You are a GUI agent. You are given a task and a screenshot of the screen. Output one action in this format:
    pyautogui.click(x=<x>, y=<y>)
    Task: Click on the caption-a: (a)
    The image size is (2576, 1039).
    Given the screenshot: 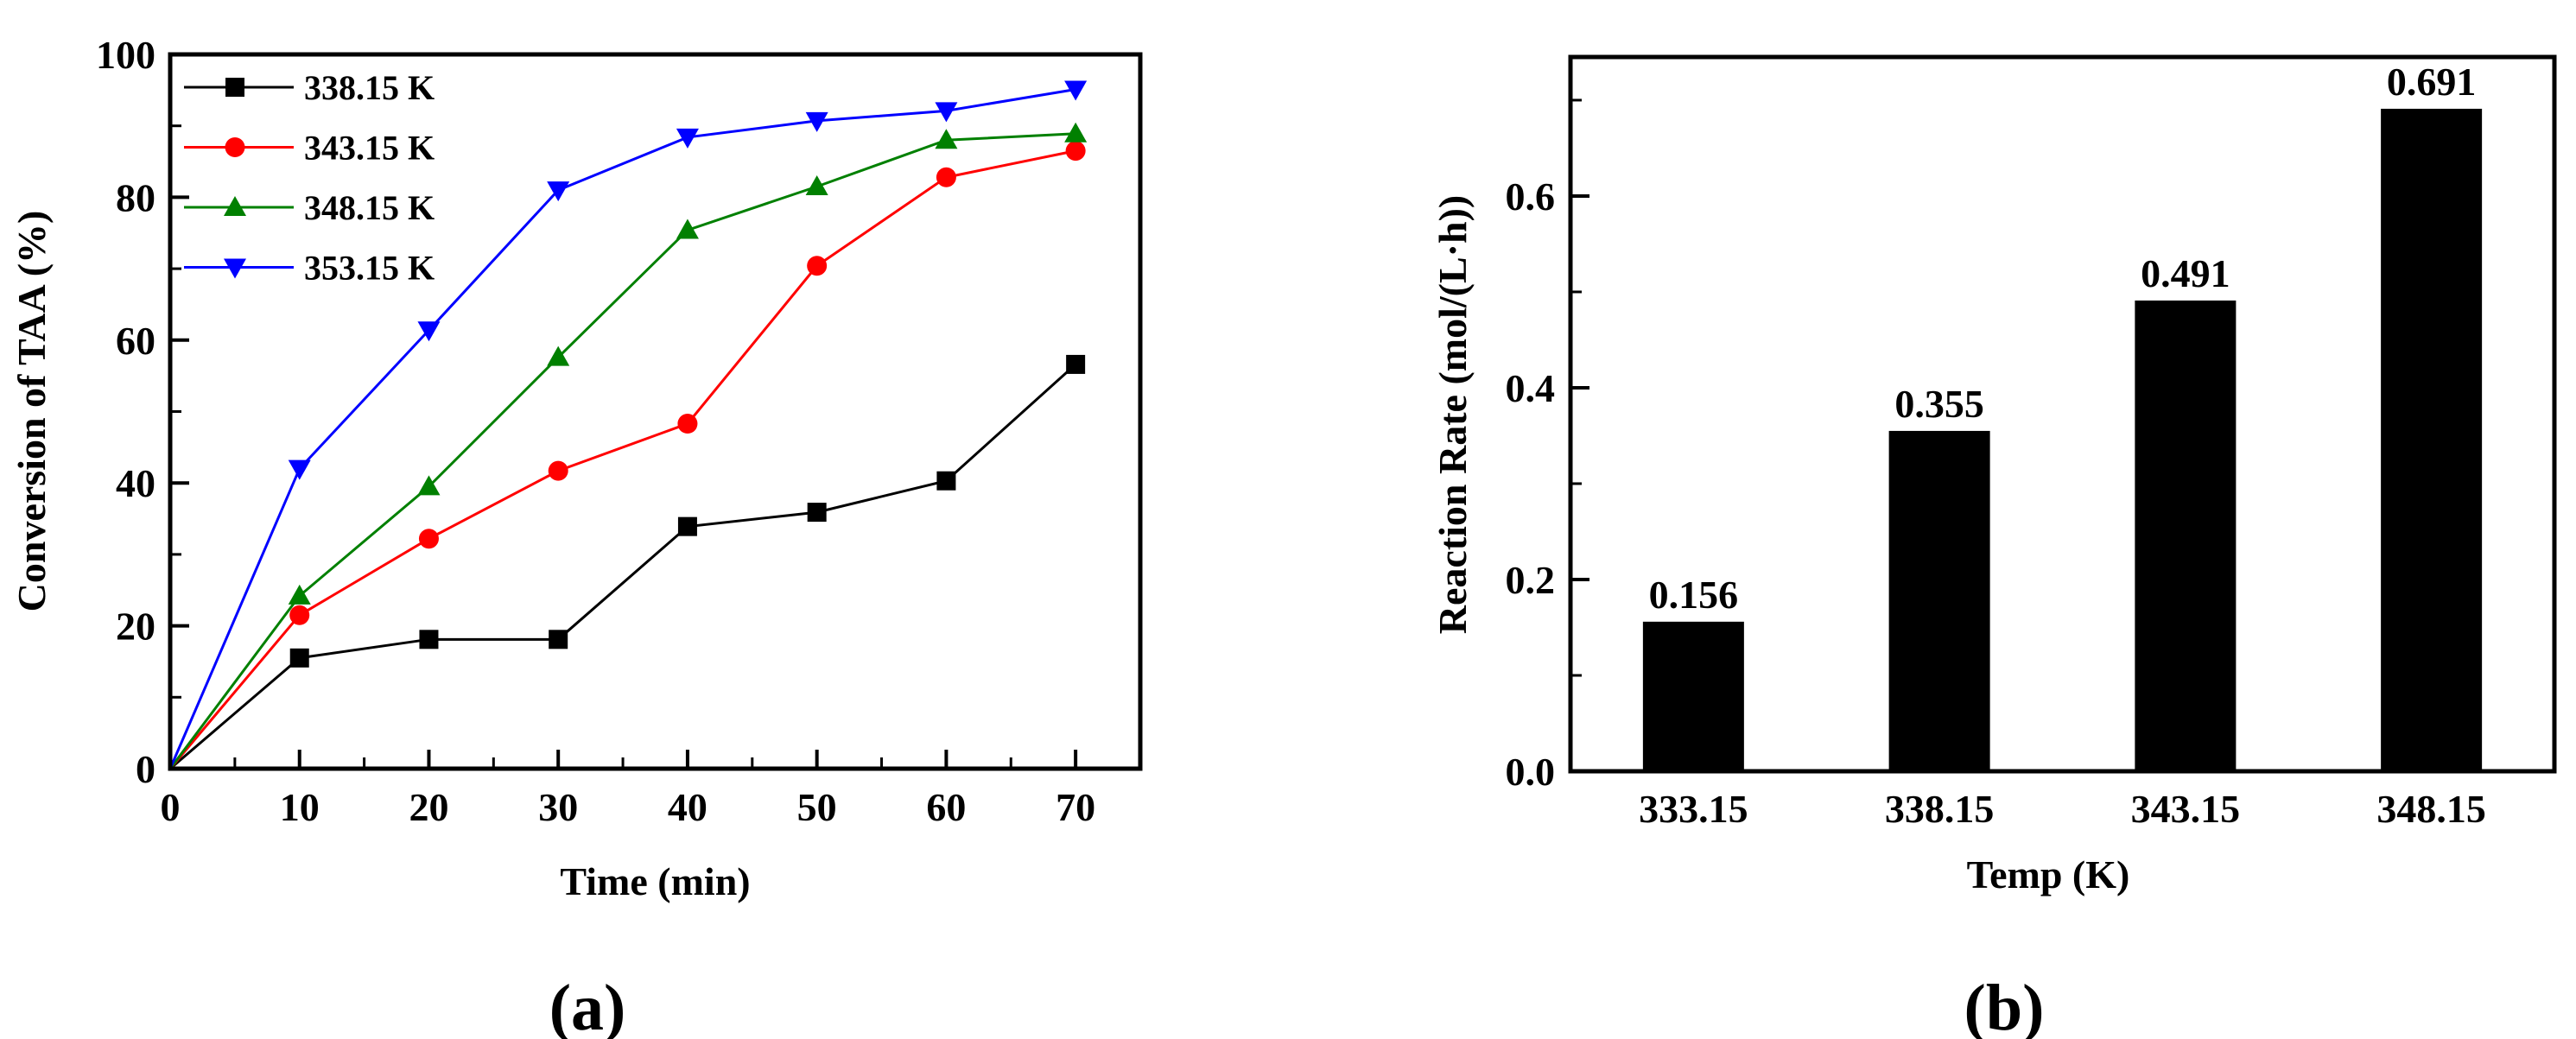 What is the action you would take?
    pyautogui.click(x=587, y=1006)
    